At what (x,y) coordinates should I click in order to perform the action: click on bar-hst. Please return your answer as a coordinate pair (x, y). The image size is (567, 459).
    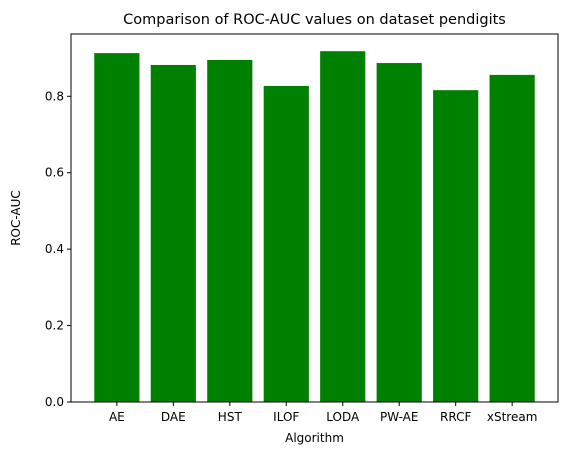
    Looking at the image, I should click on (230, 230).